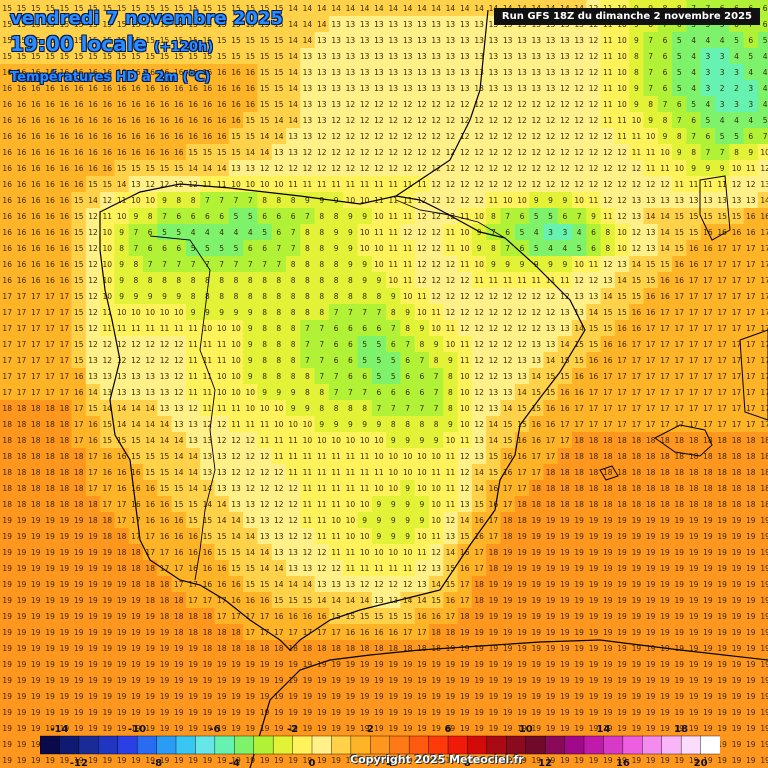 The height and width of the screenshot is (768, 768). Describe the element at coordinates (736, 88) in the screenshot. I see `field-value: 2` at that location.